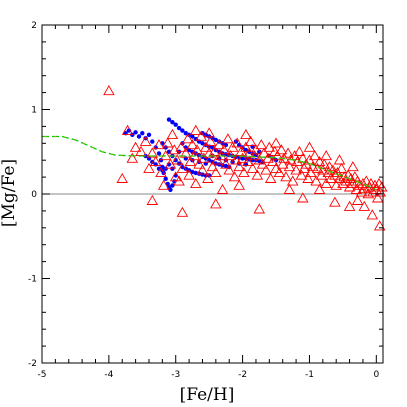 This screenshot has width=407, height=407. What do you see at coordinates (34, 111) in the screenshot?
I see `y-tick-label: 1` at bounding box center [34, 111].